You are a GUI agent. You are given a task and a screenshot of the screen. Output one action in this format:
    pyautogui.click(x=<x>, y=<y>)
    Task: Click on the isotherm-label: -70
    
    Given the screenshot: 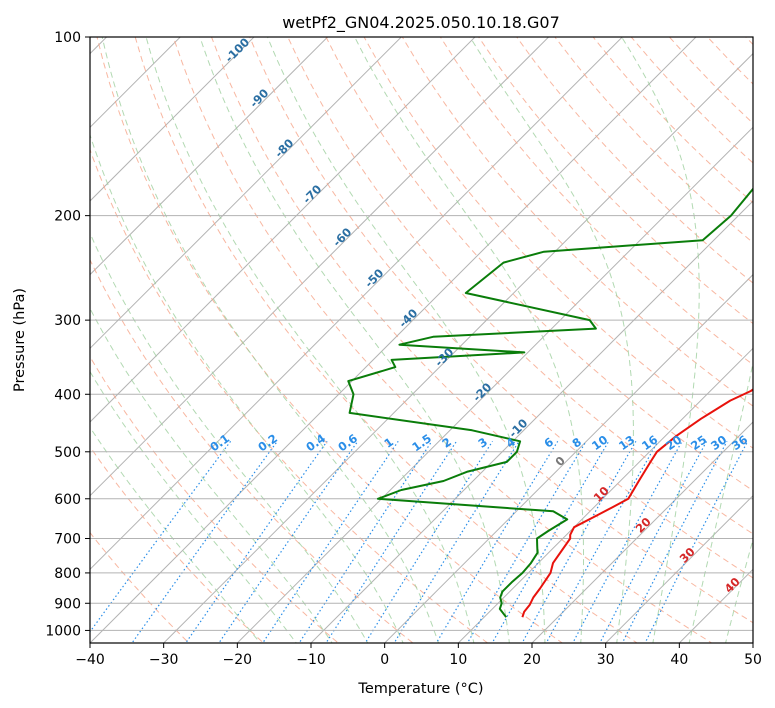 What is the action you would take?
    pyautogui.click(x=312, y=194)
    